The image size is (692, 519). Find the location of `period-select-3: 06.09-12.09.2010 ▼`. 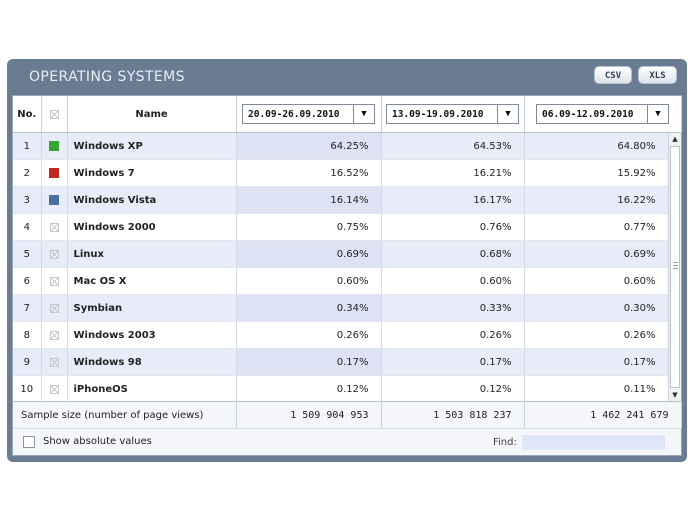

period-select-3: 06.09-12.09.2010 ▼ is located at coordinates (602, 114).